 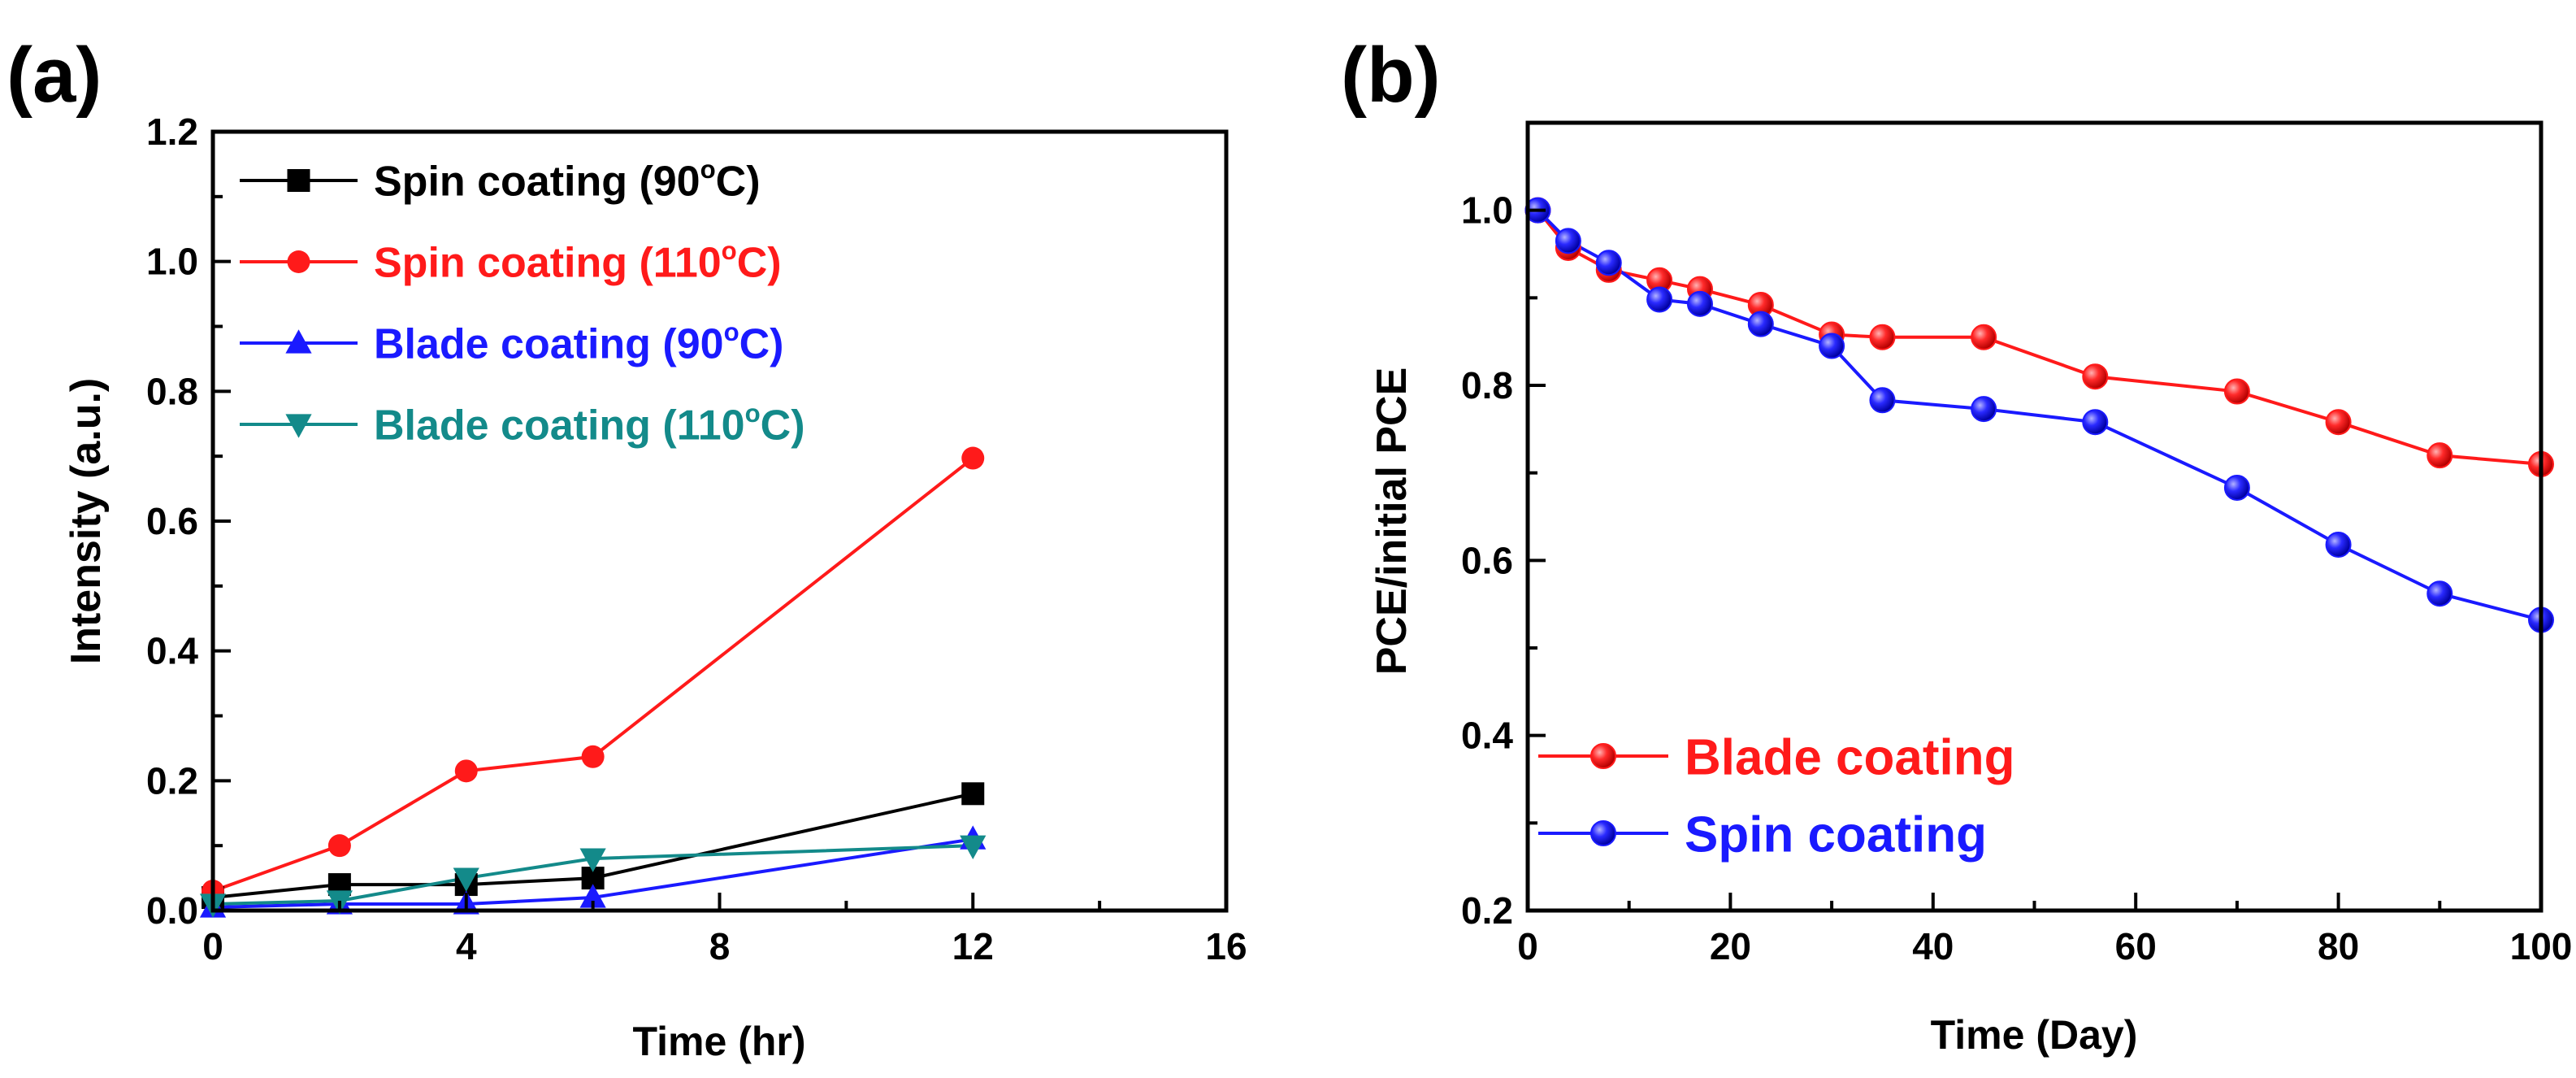 I want to click on legend-label: Blade coating (110oC), so click(x=589, y=424).